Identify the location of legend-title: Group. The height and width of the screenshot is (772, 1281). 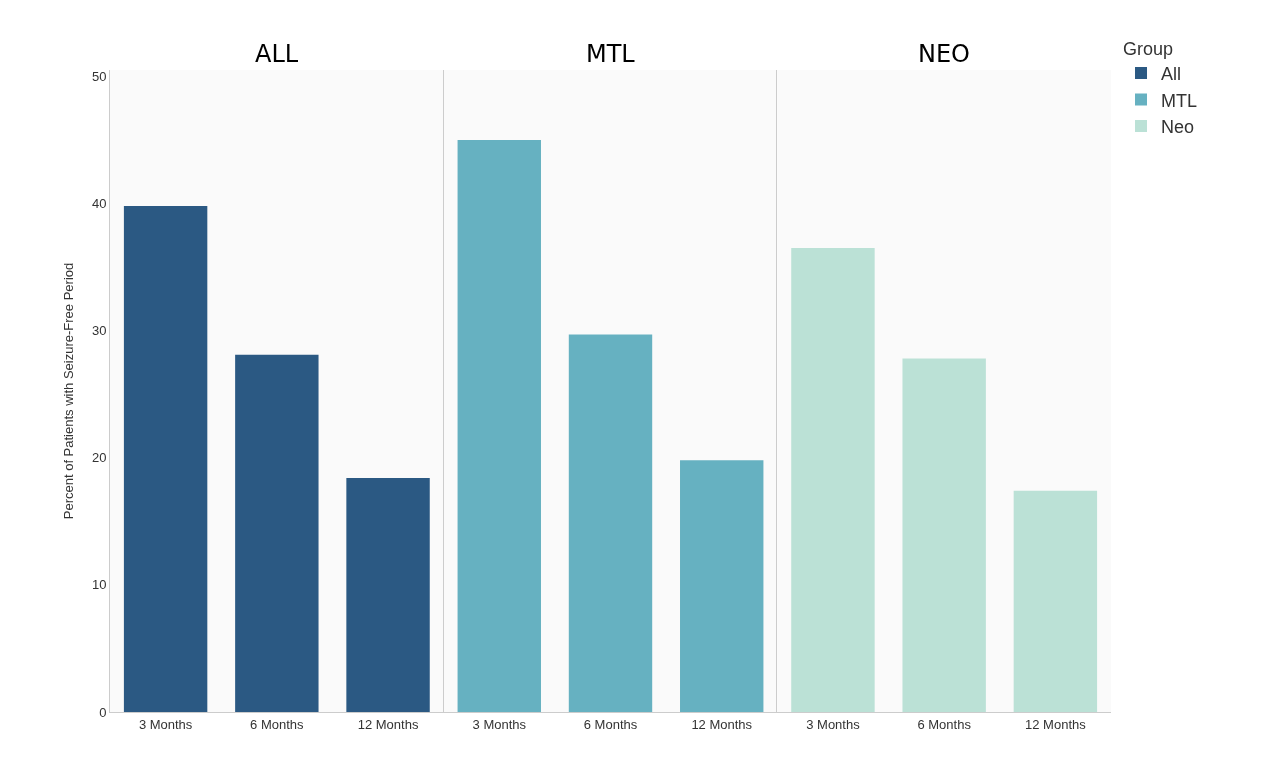
(1148, 48).